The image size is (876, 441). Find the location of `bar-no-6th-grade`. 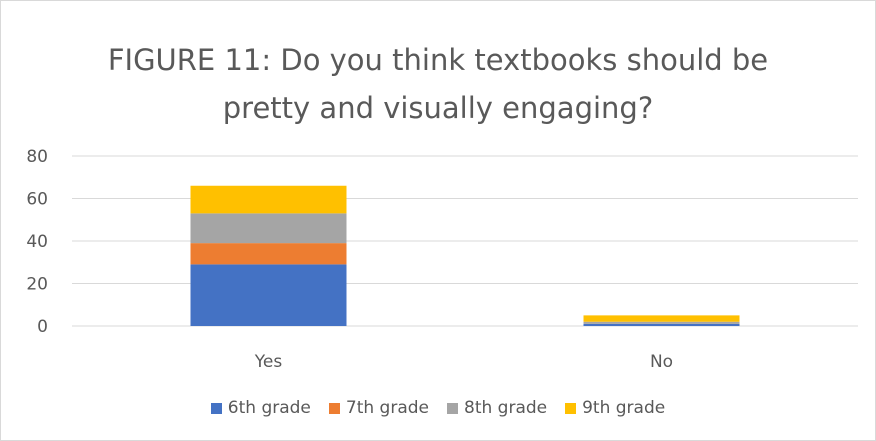

bar-no-6th-grade is located at coordinates (661, 324).